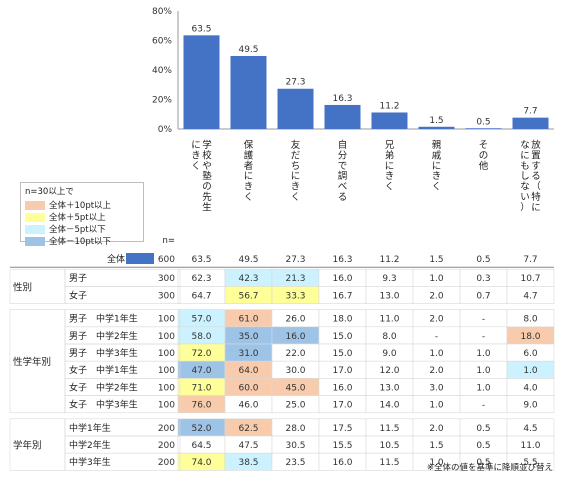 This screenshot has width=567, height=479. What do you see at coordinates (77, 230) in the screenshot?
I see `legend-label: 全体－5pt以下` at bounding box center [77, 230].